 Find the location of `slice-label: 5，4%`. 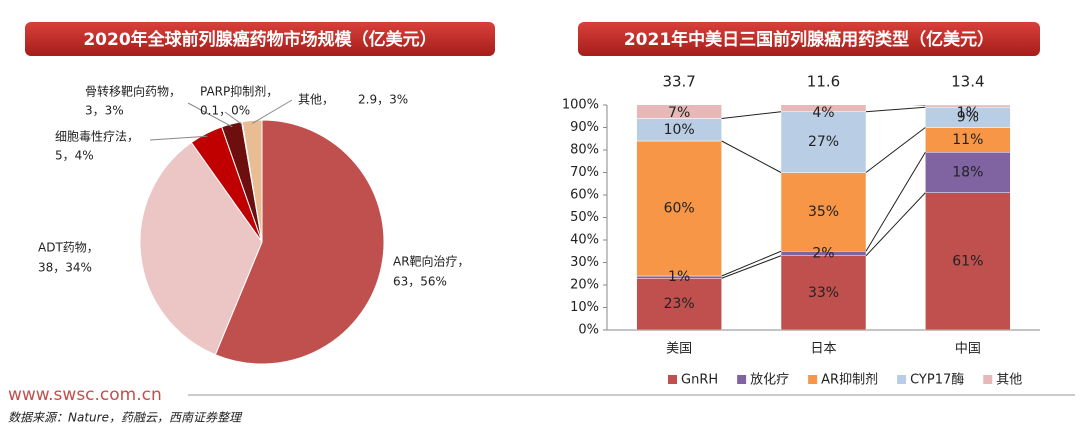

slice-label: 5，4% is located at coordinates (74, 156).